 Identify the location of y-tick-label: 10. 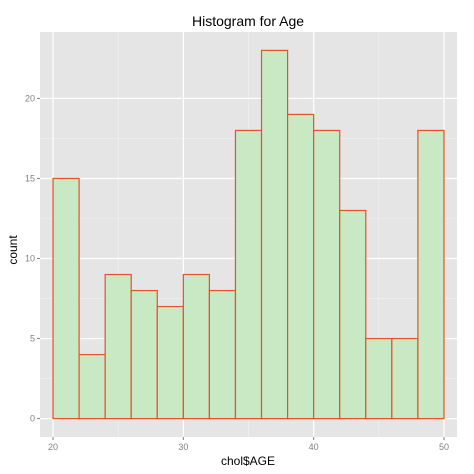
(30, 259).